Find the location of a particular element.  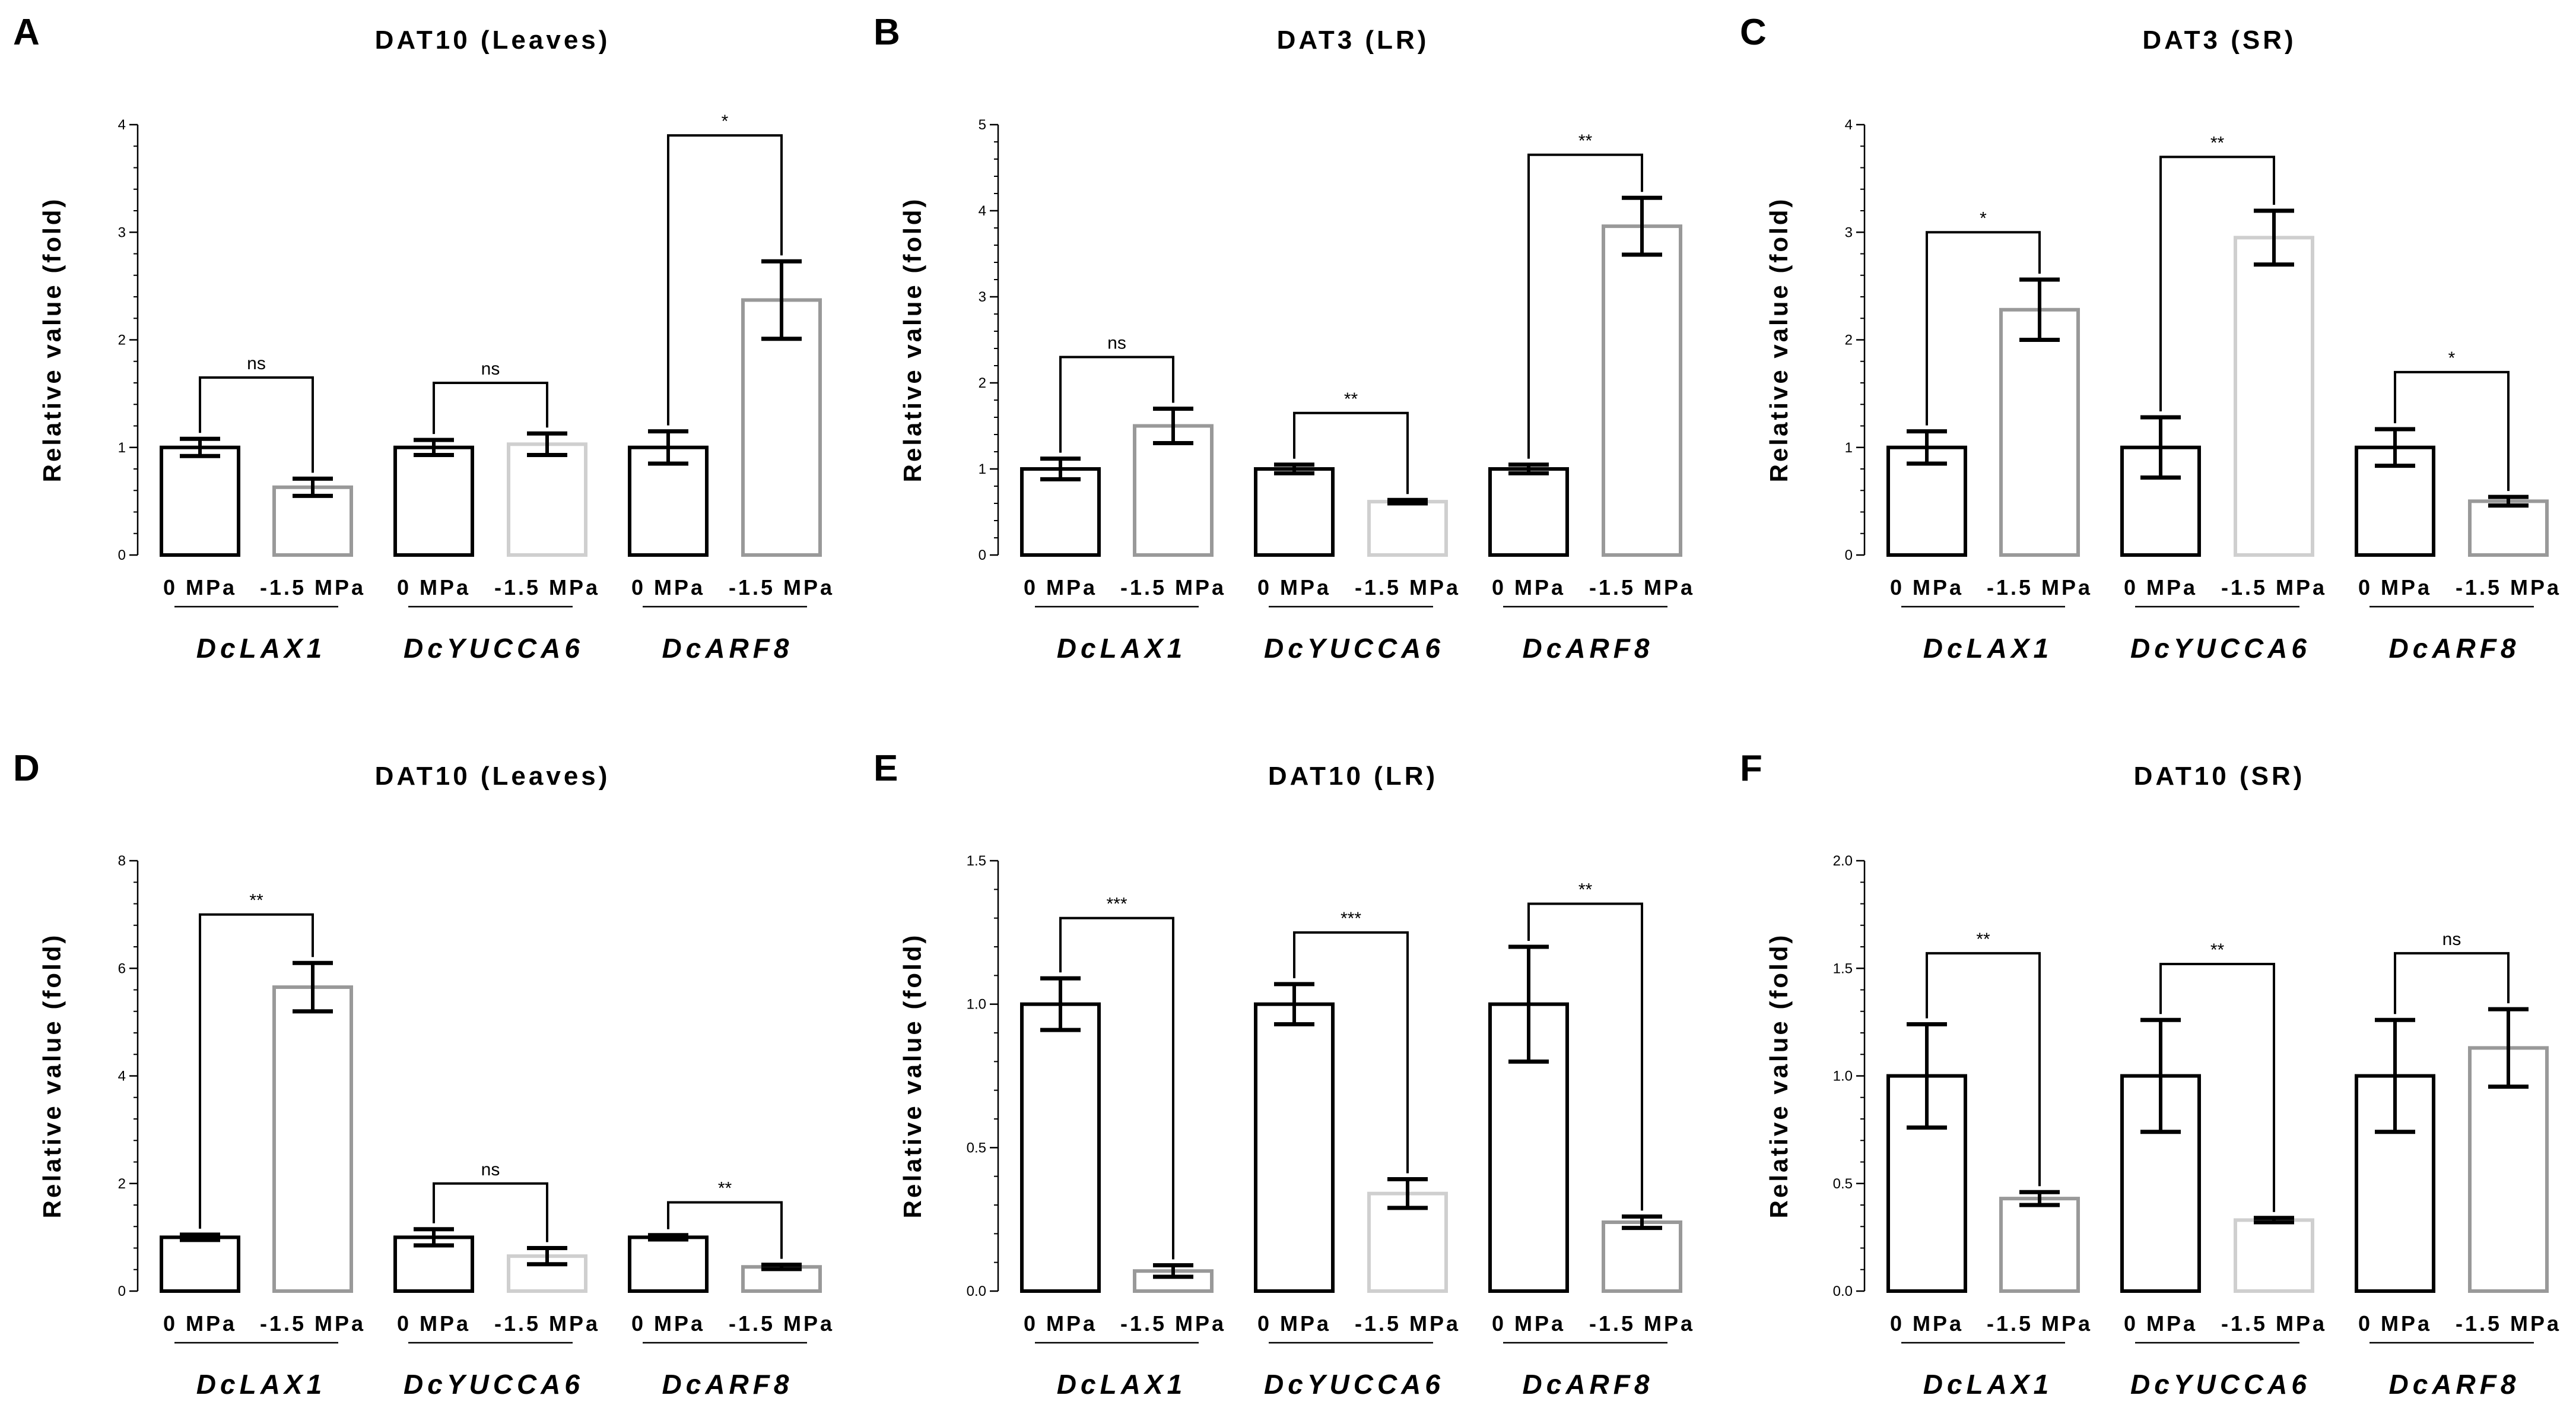

chart-title: DAT10 (LR) is located at coordinates (1353, 776).